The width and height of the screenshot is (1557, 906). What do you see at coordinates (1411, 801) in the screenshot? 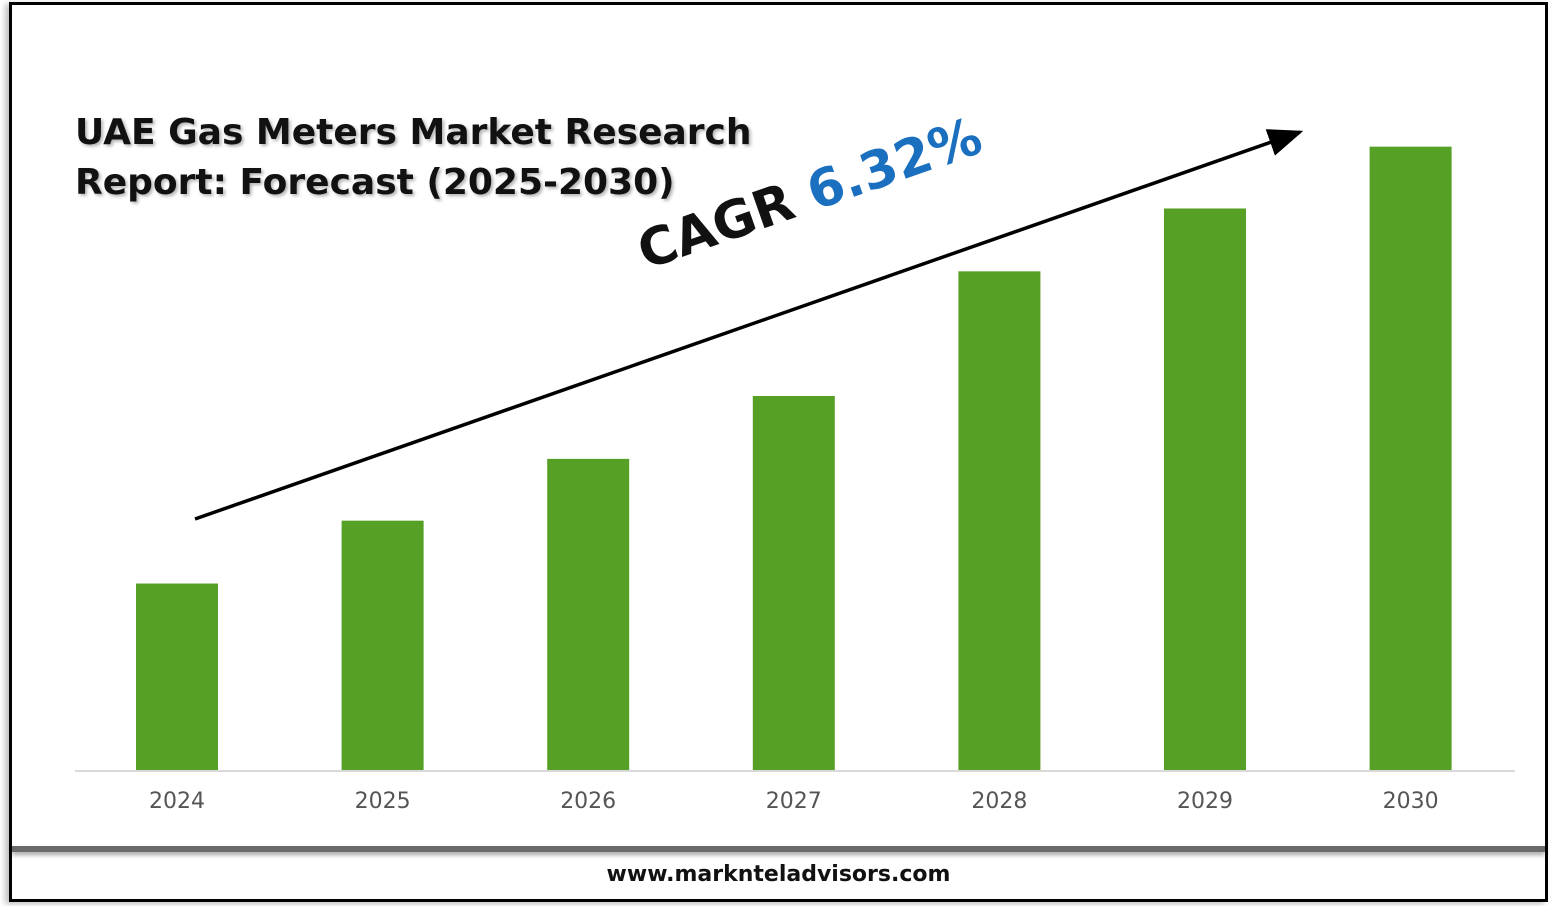
I see `x-tick-label: 2030` at bounding box center [1411, 801].